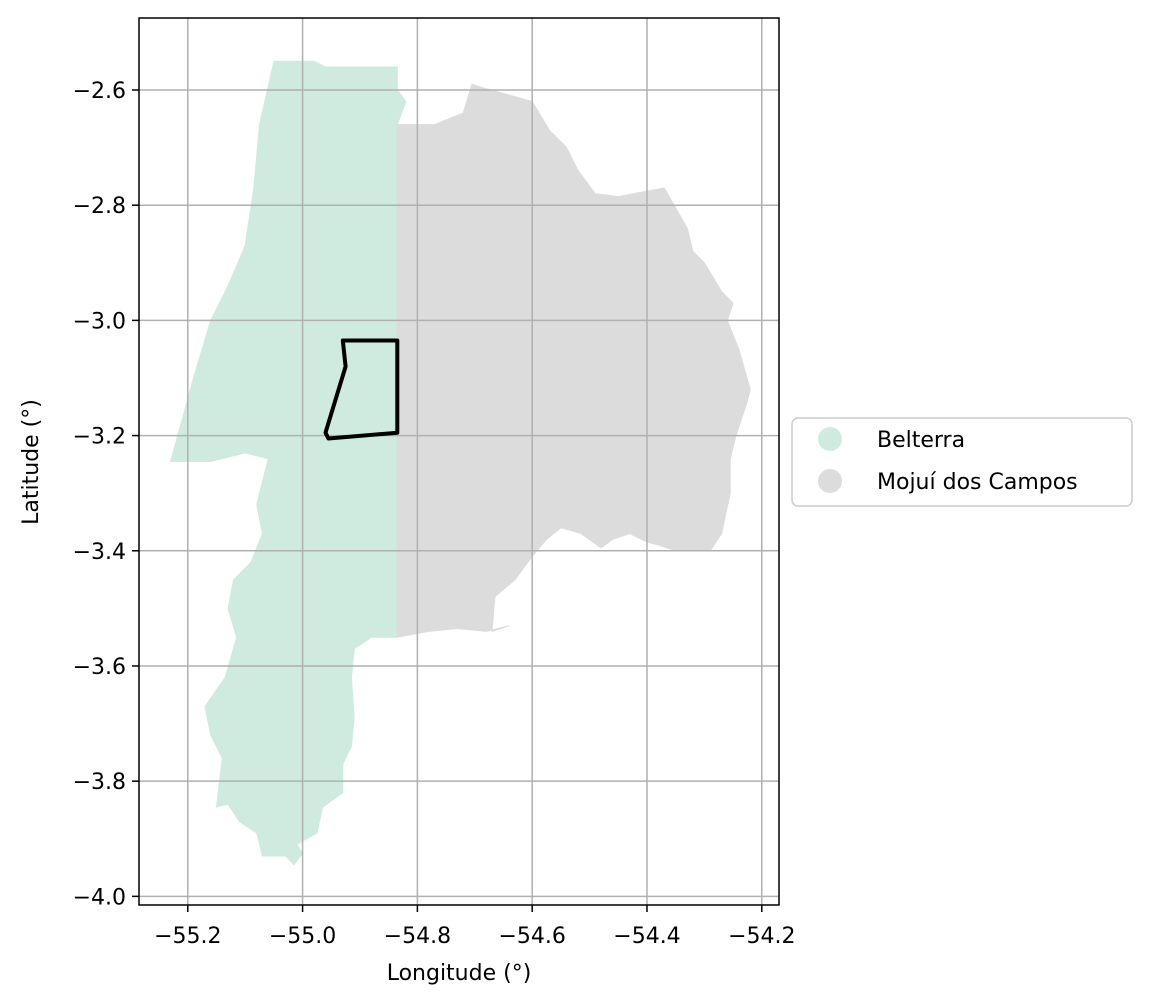  I want to click on legend-label-belterra: Belterra, so click(921, 440).